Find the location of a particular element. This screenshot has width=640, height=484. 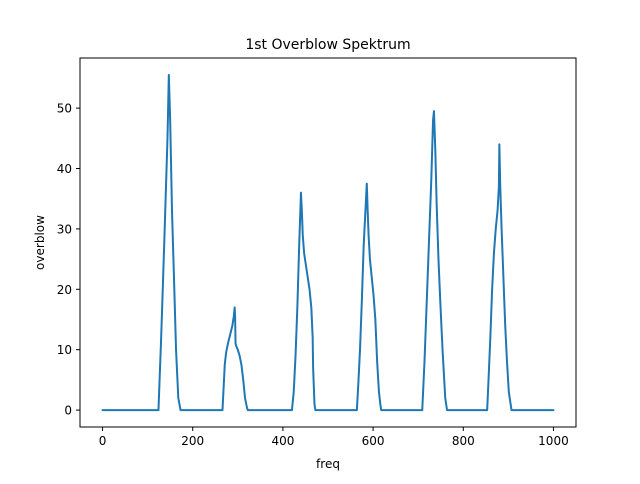

x-axis-label: freq is located at coordinates (328, 464).